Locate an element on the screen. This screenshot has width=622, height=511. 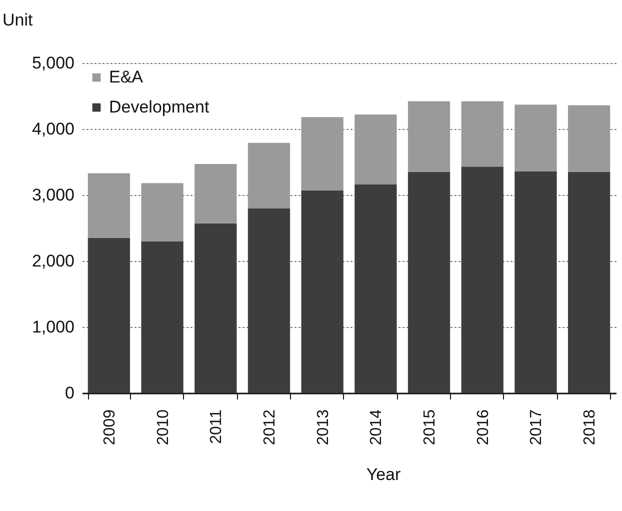
x-tick-label: 2014 is located at coordinates (377, 427).